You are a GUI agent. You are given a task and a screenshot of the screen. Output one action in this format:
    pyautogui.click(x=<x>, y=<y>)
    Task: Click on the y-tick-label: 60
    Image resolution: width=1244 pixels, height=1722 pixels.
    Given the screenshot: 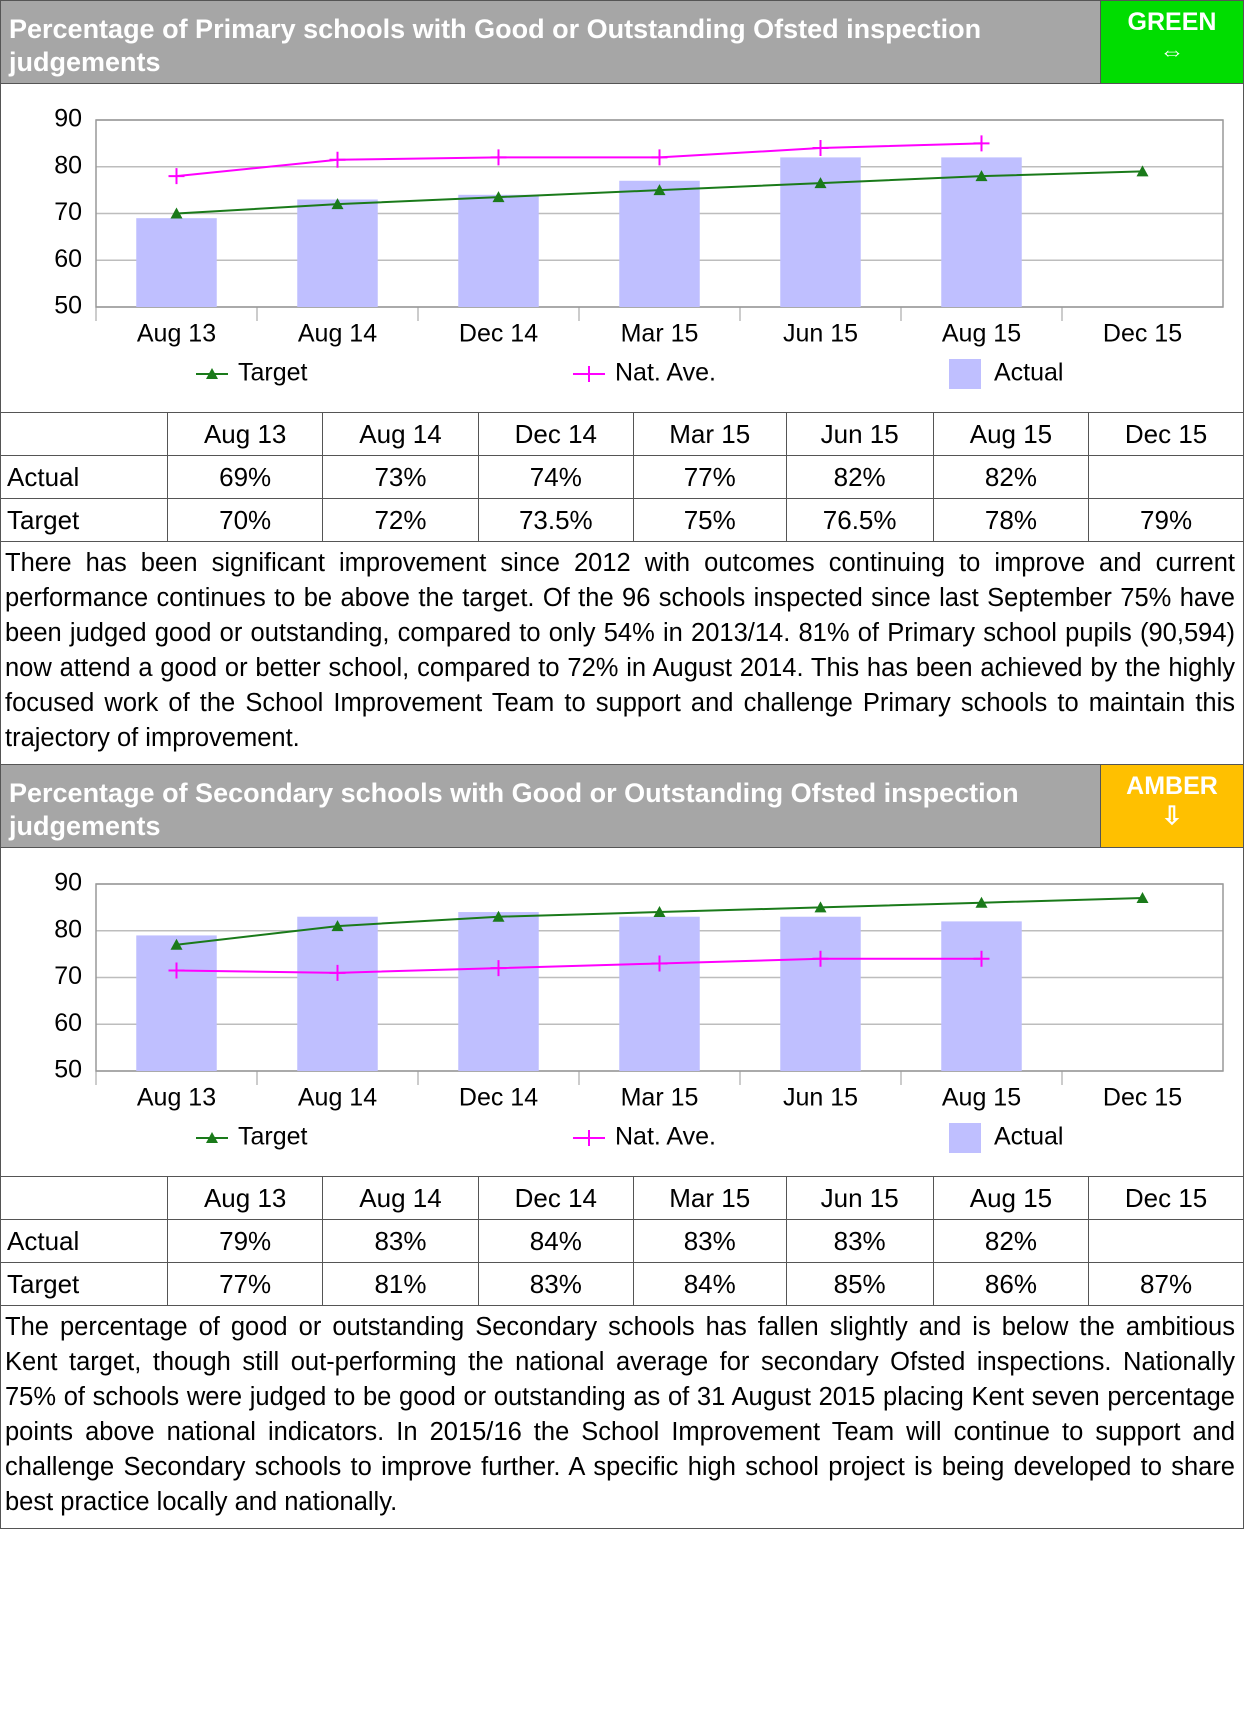 What is the action you would take?
    pyautogui.click(x=68, y=259)
    